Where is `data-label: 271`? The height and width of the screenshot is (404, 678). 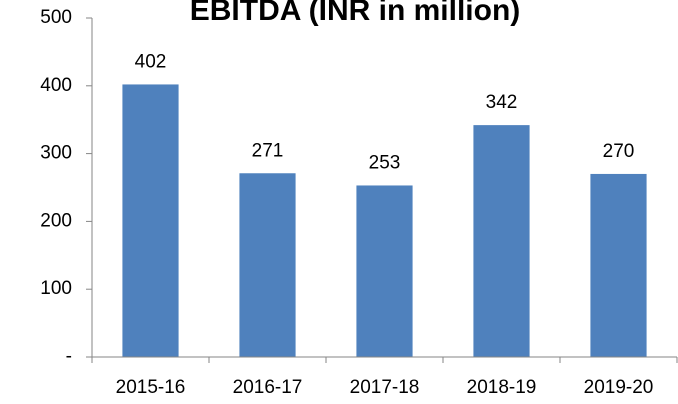 data-label: 271 is located at coordinates (268, 150).